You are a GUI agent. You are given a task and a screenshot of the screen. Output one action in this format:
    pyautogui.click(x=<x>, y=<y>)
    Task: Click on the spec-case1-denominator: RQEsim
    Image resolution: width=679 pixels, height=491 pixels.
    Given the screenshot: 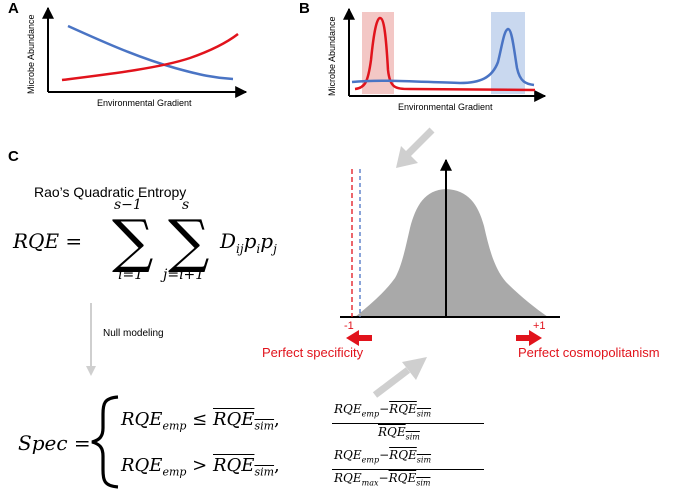 What is the action you would take?
    pyautogui.click(x=399, y=433)
    